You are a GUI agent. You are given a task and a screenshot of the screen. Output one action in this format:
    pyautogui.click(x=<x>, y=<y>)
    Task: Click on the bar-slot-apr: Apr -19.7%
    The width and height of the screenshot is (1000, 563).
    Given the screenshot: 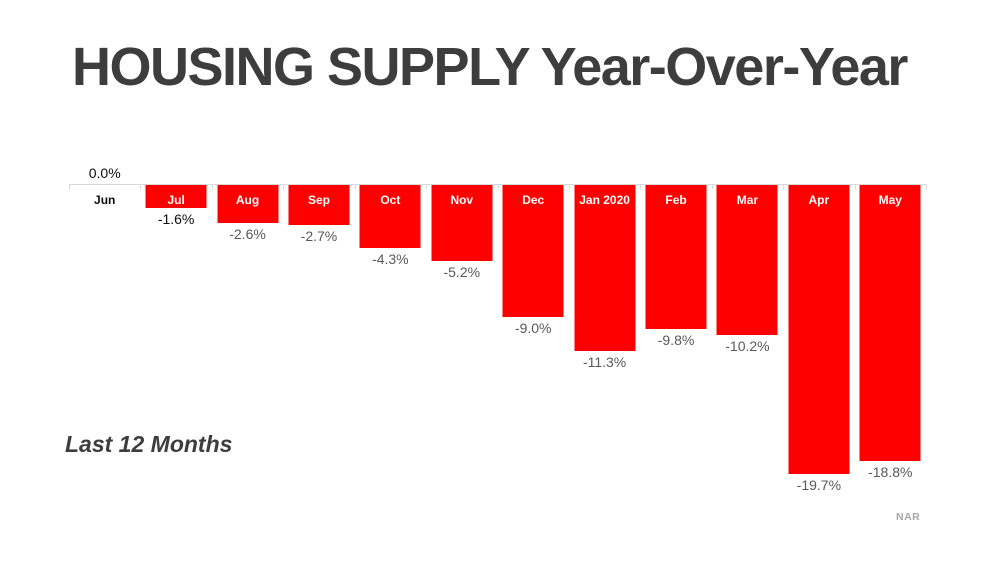 What is the action you would take?
    pyautogui.click(x=818, y=349)
    